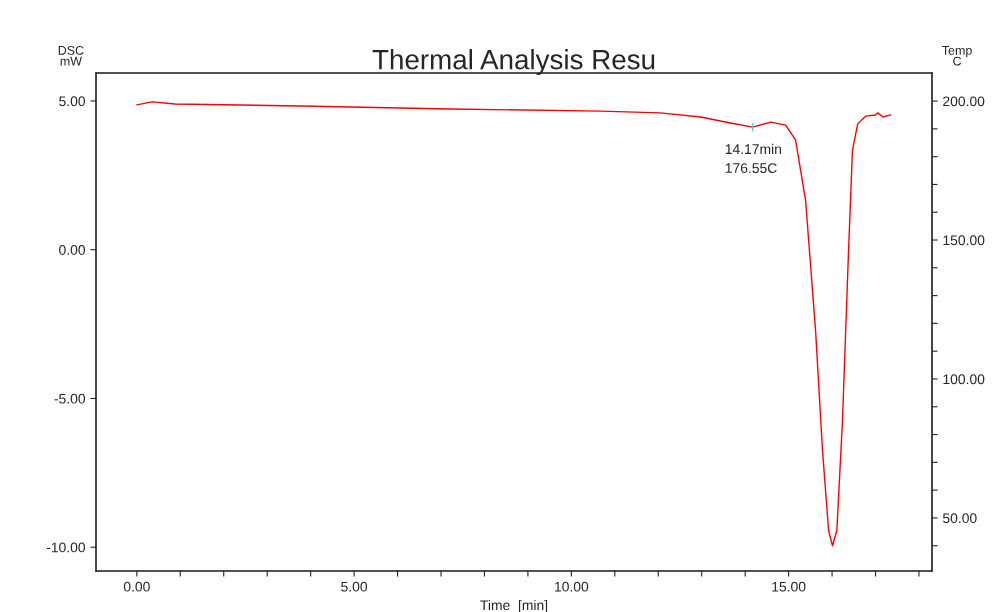 The image size is (1003, 612). Describe the element at coordinates (513, 62) in the screenshot. I see `chart-title: Thermal Analysis Resu` at that location.